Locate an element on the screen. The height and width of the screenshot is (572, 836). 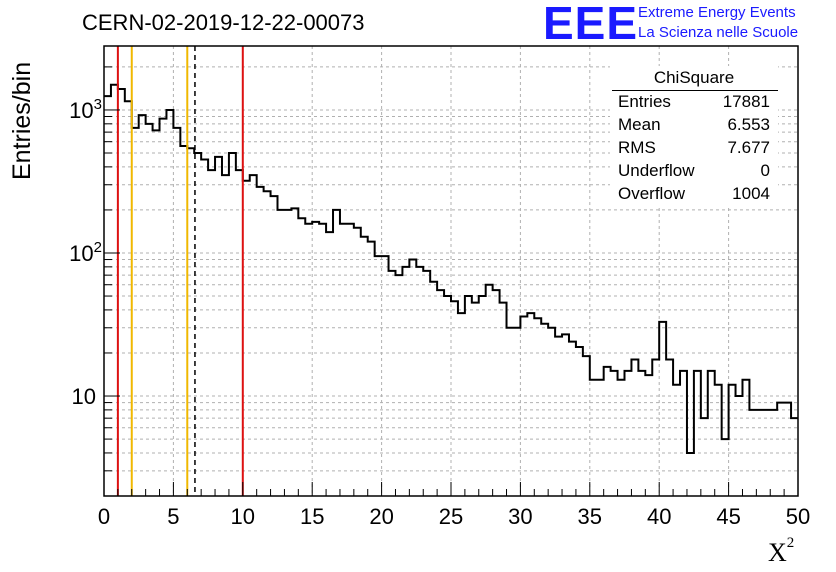
x-tick-label: 50 is located at coordinates (798, 516).